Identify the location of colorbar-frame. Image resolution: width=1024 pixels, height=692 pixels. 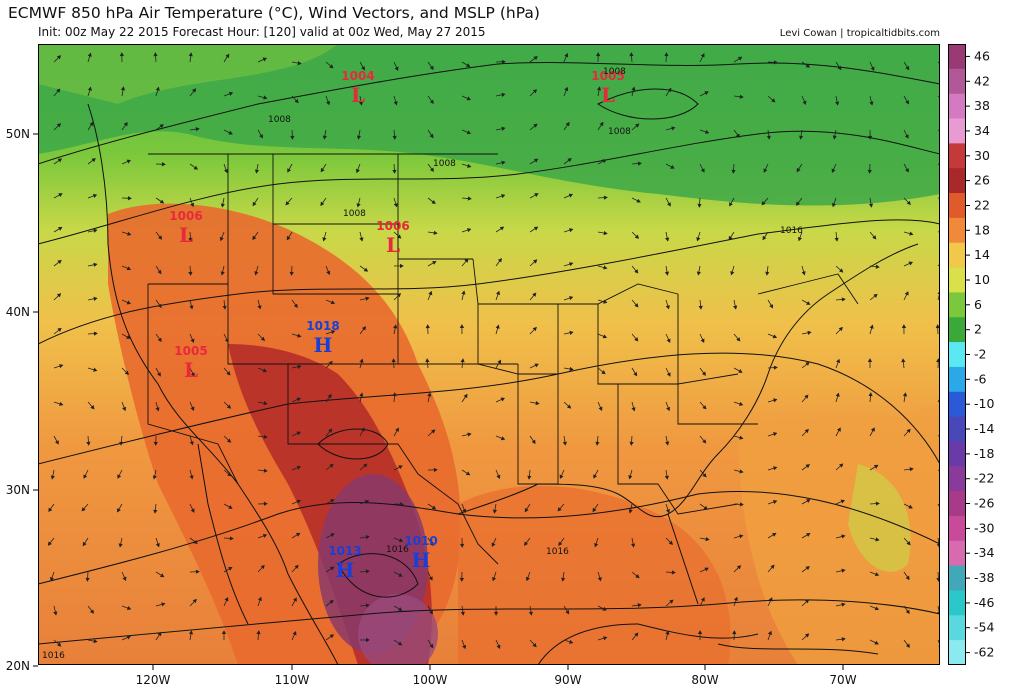
(957, 354).